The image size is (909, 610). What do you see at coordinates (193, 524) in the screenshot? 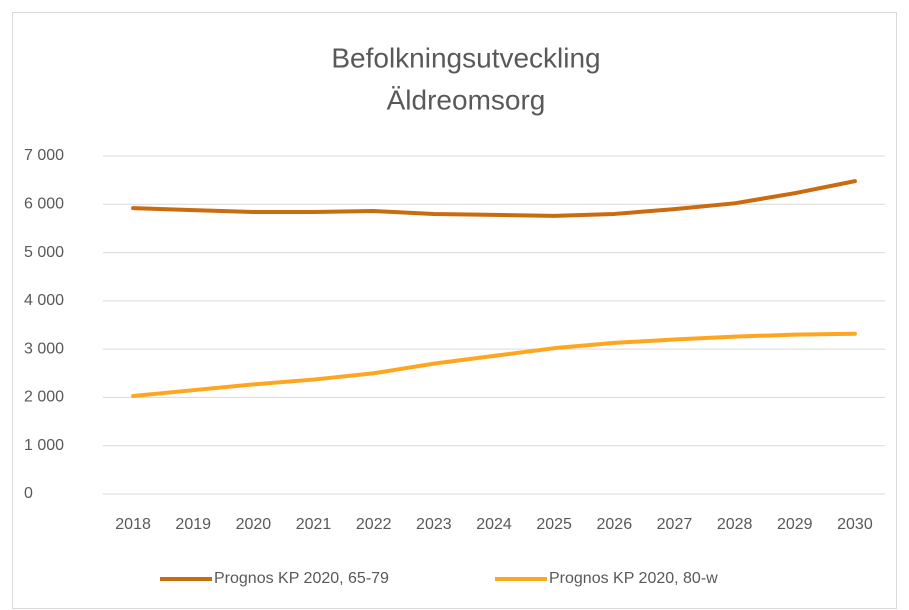
I see `x-tick-label: 2019` at bounding box center [193, 524].